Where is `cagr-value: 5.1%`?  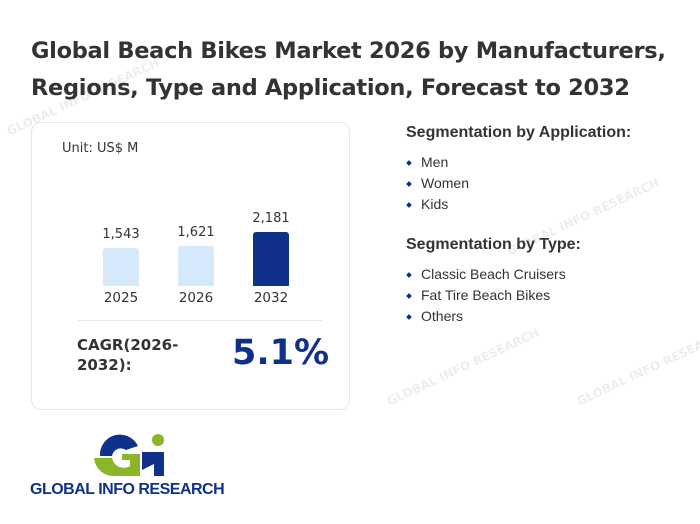 cagr-value: 5.1% is located at coordinates (281, 353).